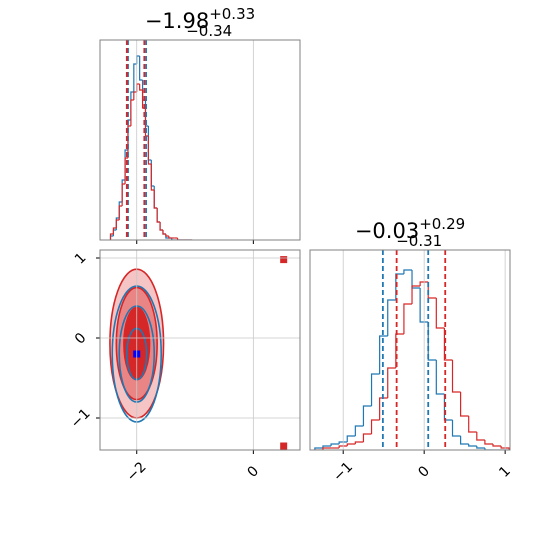 The height and width of the screenshot is (550, 550). Describe the element at coordinates (387, 231) in the screenshot. I see `title-main: −0.03` at that location.